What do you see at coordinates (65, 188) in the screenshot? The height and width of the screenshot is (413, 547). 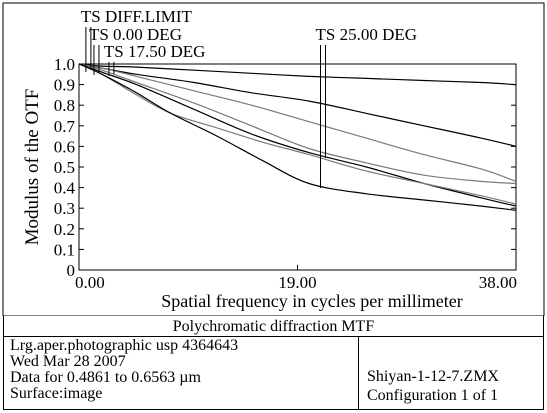 I see `y-tick-label: 0.4` at bounding box center [65, 188].